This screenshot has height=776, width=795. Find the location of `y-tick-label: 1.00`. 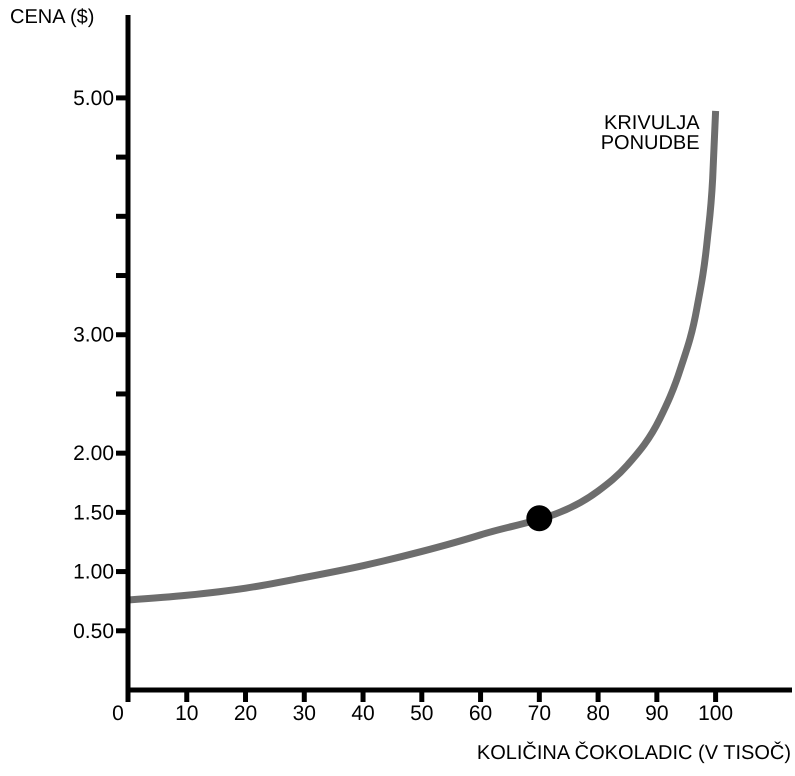

y-tick-label: 1.00 is located at coordinates (93, 572).